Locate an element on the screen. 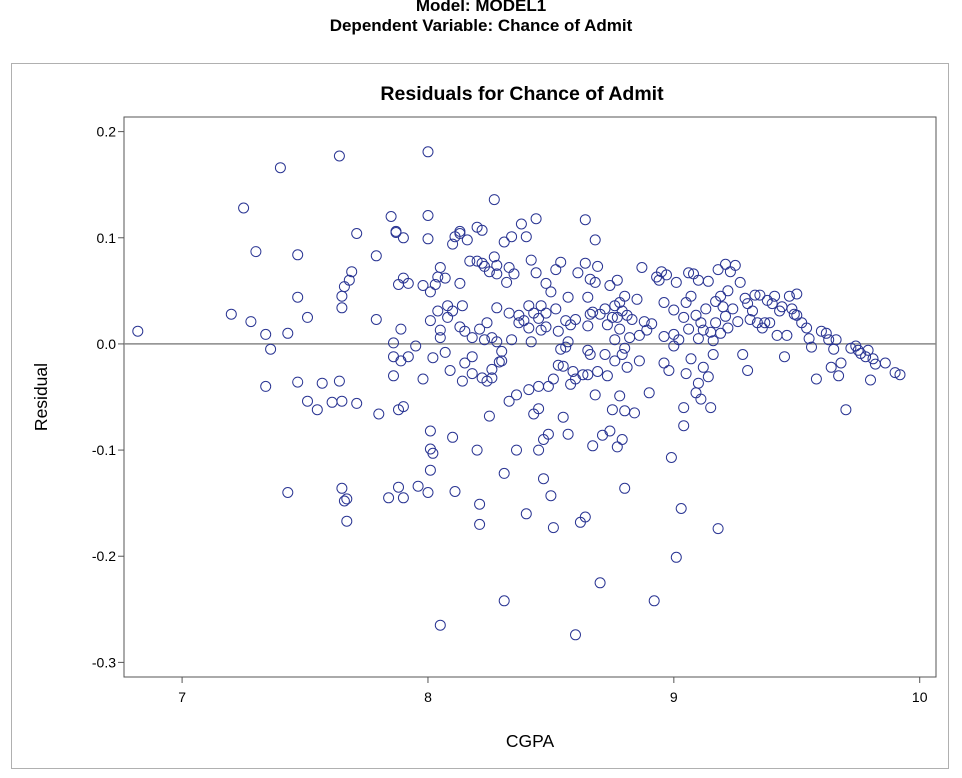 This screenshot has width=962, height=778. x-tick-label: 10 is located at coordinates (920, 697).